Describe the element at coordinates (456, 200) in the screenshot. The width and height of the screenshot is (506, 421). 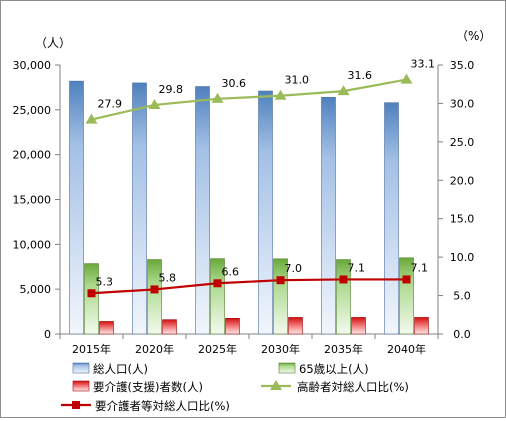
I see `right-axis: 0.0 5.0 10.0 15.0 20.0 25.0 30.0 35.0` at that location.